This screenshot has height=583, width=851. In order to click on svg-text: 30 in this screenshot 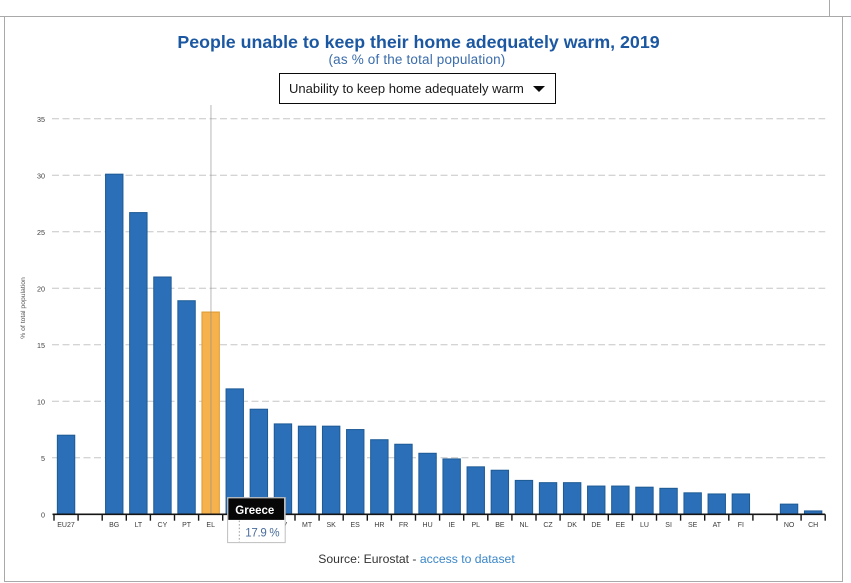, I will do `click(41, 175)`.